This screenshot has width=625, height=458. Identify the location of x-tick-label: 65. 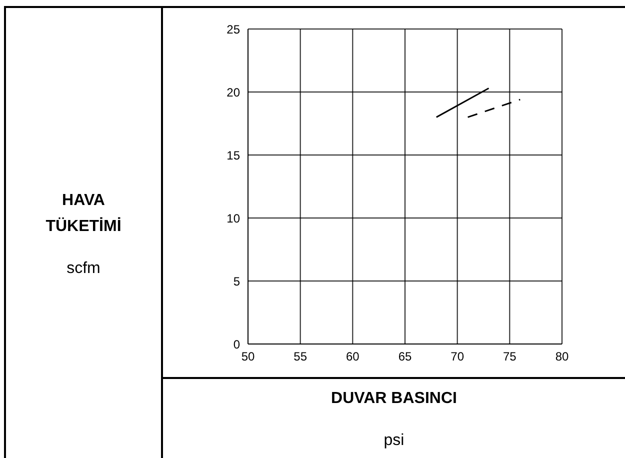
(405, 357).